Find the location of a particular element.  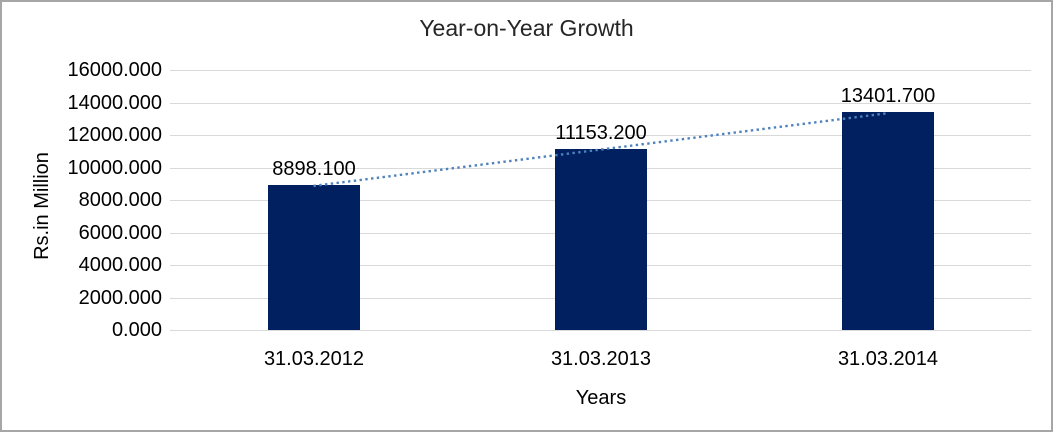

y-axis-tick-label: 0.000 is located at coordinates (136, 330).